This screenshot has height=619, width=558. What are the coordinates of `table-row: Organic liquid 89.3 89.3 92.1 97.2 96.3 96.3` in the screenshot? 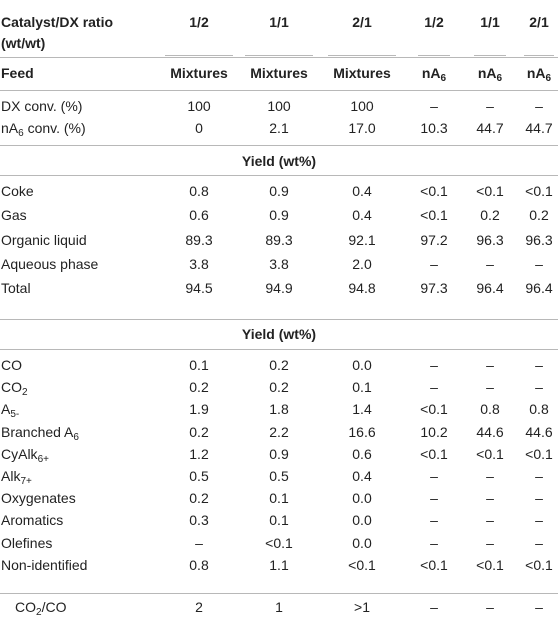 It's located at (279, 240).